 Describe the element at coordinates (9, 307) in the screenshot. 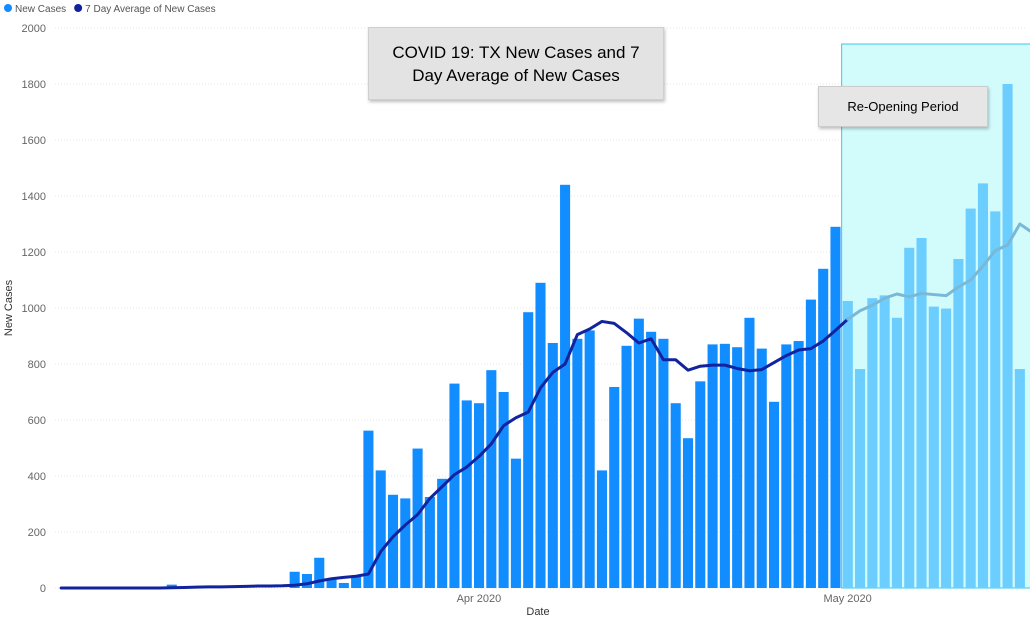

I see `y-axis-title: New Cases` at that location.